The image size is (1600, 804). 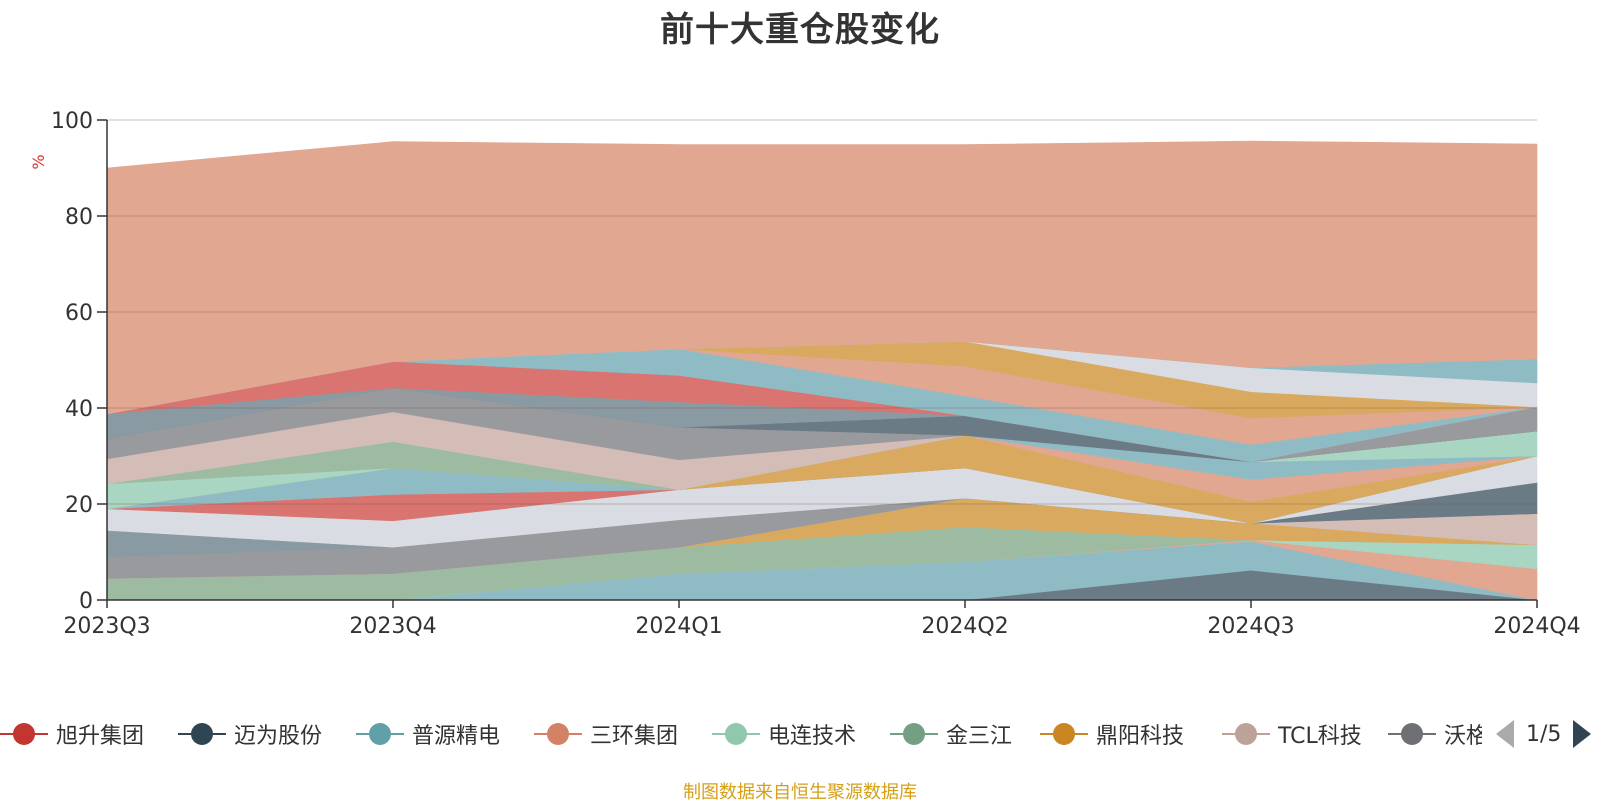 I want to click on y-tick-label-40: 40, so click(x=79, y=409).